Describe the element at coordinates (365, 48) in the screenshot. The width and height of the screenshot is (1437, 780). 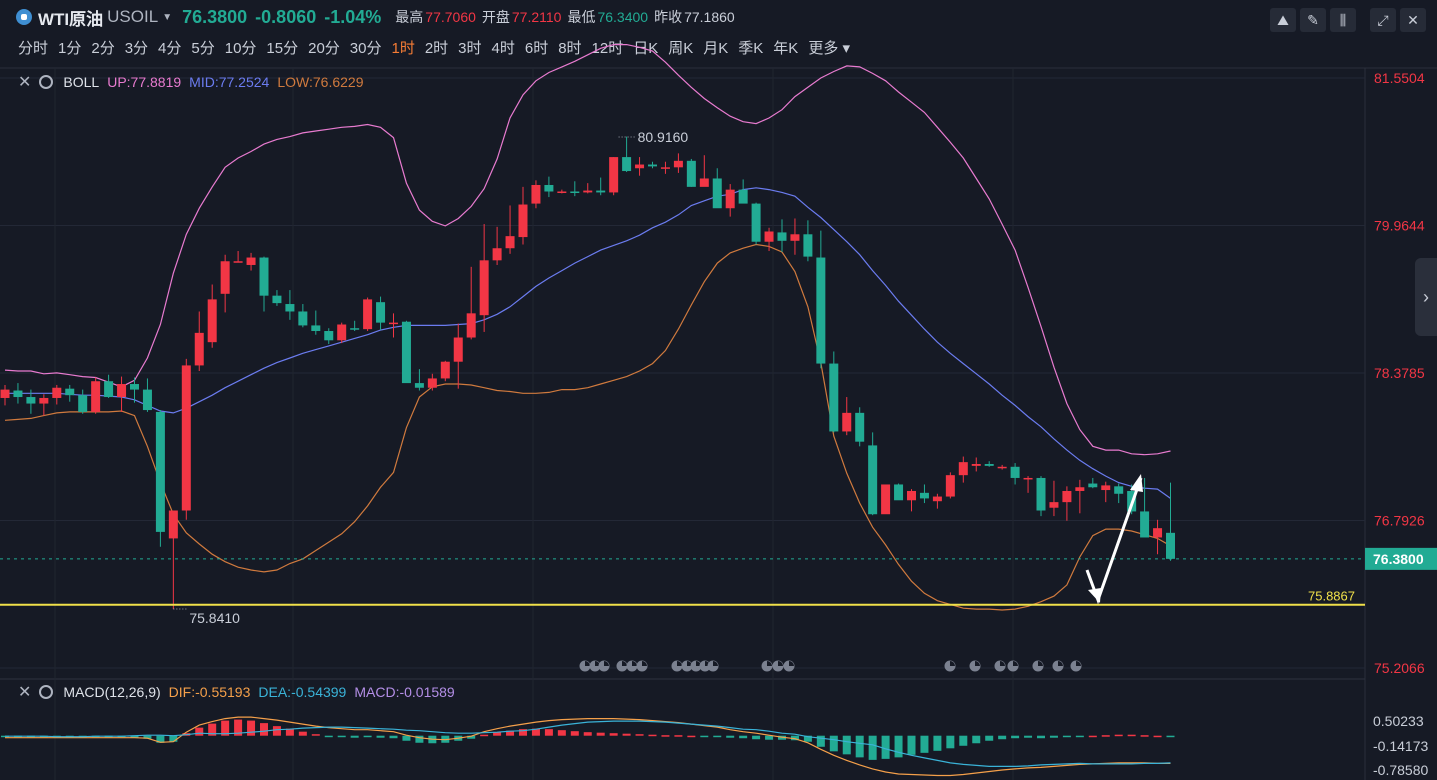
I see `interval-tab-9: 30分` at that location.